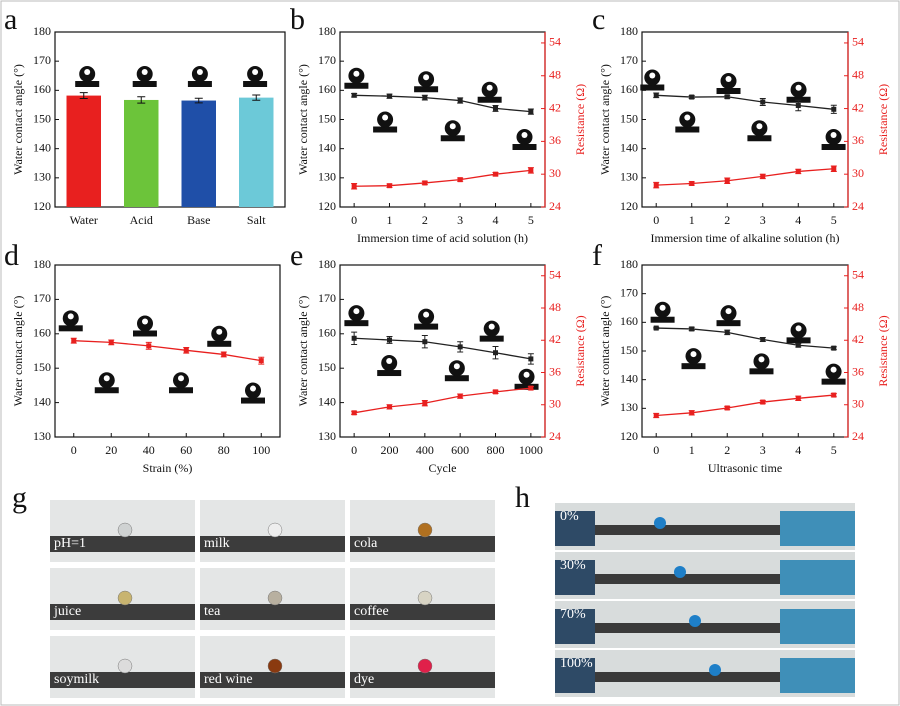 Image resolution: width=900 pixels, height=706 pixels. What do you see at coordinates (858, 404) in the screenshot?
I see `y2-tick-label: 30` at bounding box center [858, 404].